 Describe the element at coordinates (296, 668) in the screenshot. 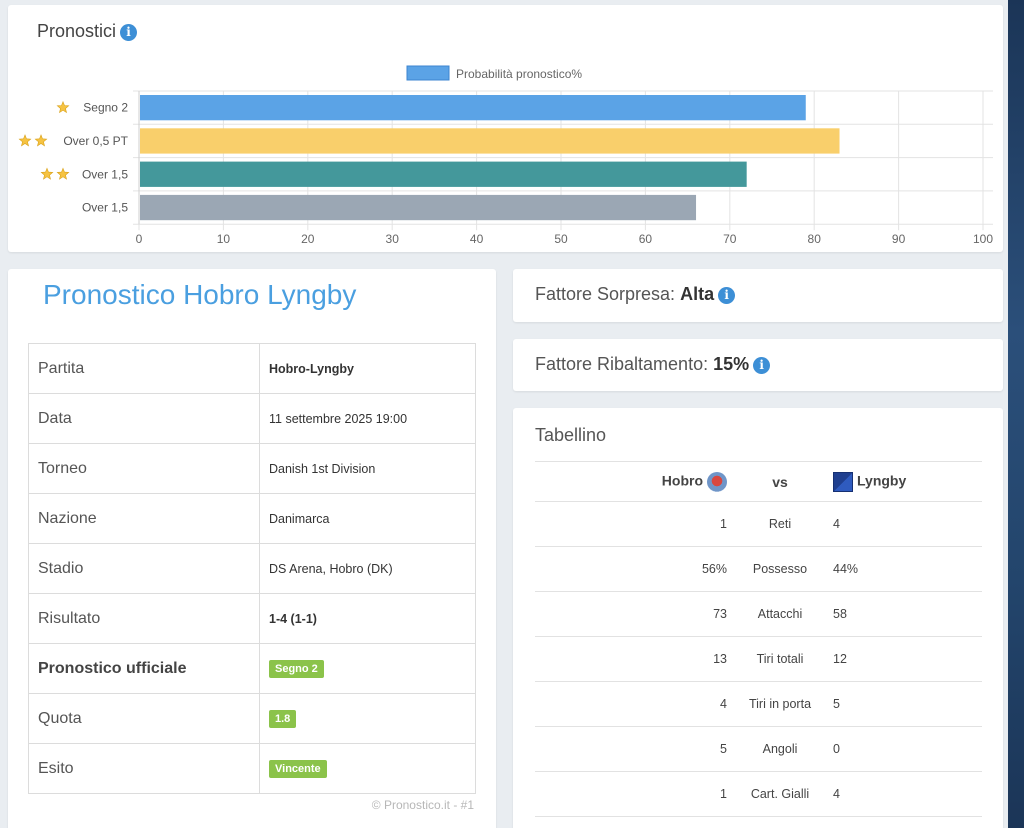

I see `result-badge: Segno 2` at that location.